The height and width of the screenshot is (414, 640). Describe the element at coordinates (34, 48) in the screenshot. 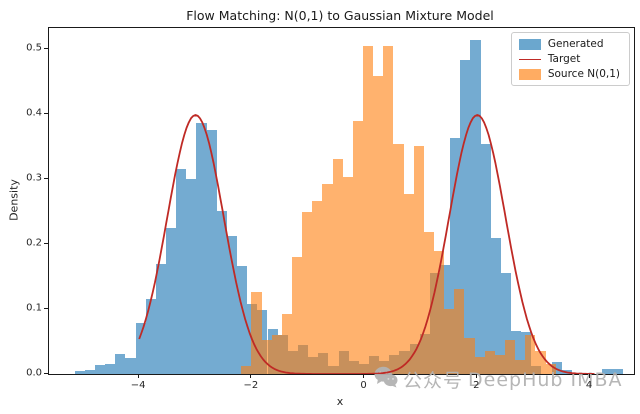

I see `y-tick-label: 0.5` at that location.